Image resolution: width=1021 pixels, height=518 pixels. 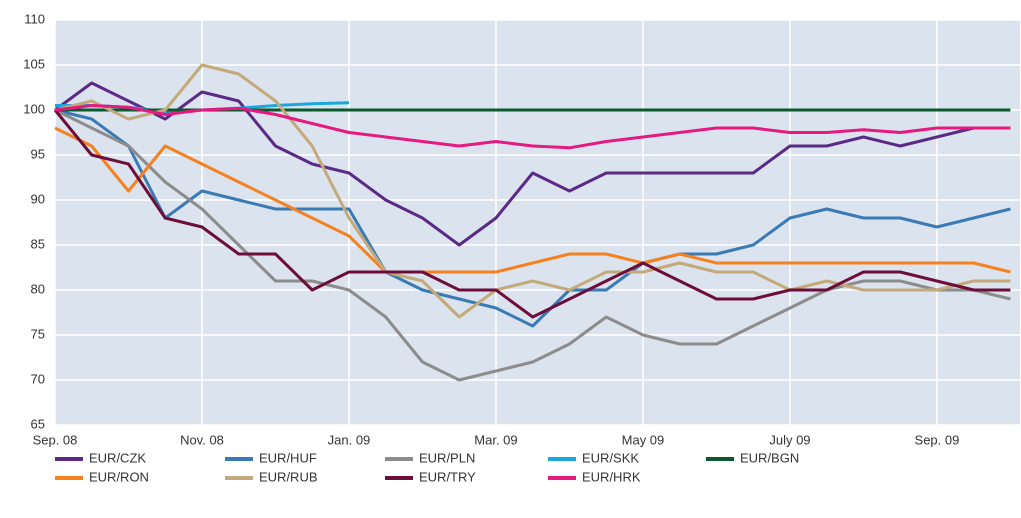 I want to click on x-tick-label: Mar. 09, so click(x=495, y=439).